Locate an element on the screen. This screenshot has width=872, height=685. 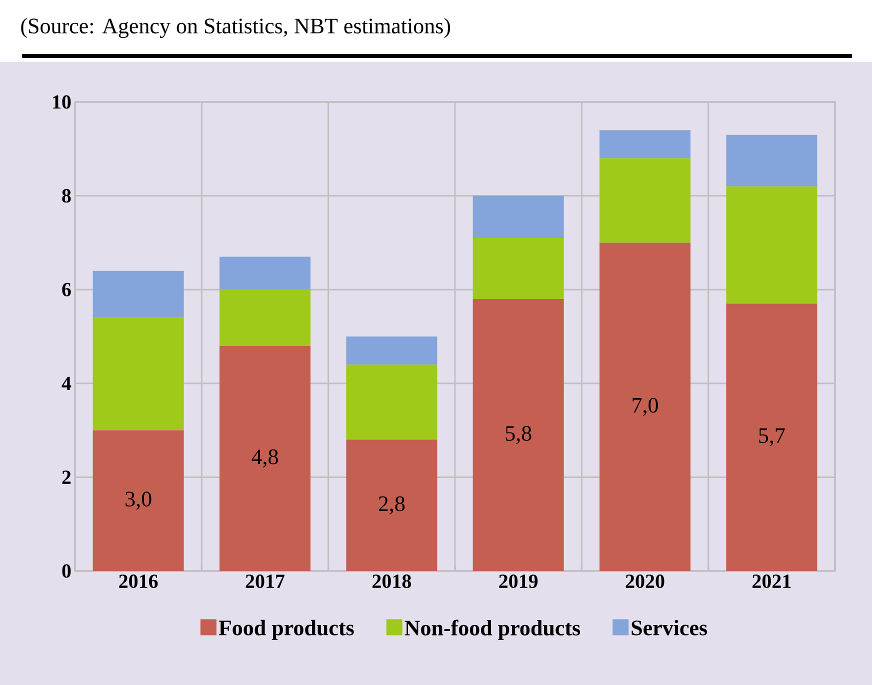
y-tick-label: 6 is located at coordinates (66, 289).